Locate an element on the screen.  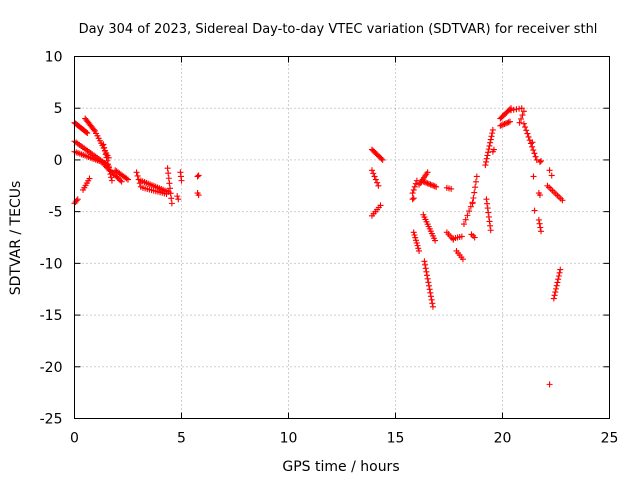
y-tick-label: 10 is located at coordinates (54, 58).